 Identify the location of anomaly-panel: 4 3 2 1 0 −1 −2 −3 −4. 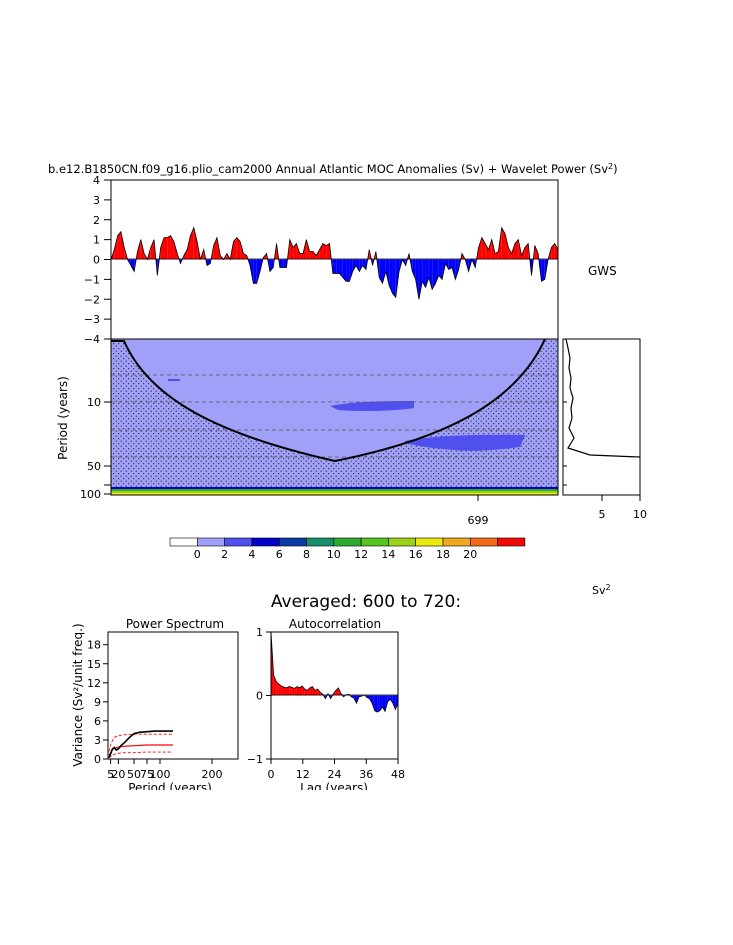
(321, 260).